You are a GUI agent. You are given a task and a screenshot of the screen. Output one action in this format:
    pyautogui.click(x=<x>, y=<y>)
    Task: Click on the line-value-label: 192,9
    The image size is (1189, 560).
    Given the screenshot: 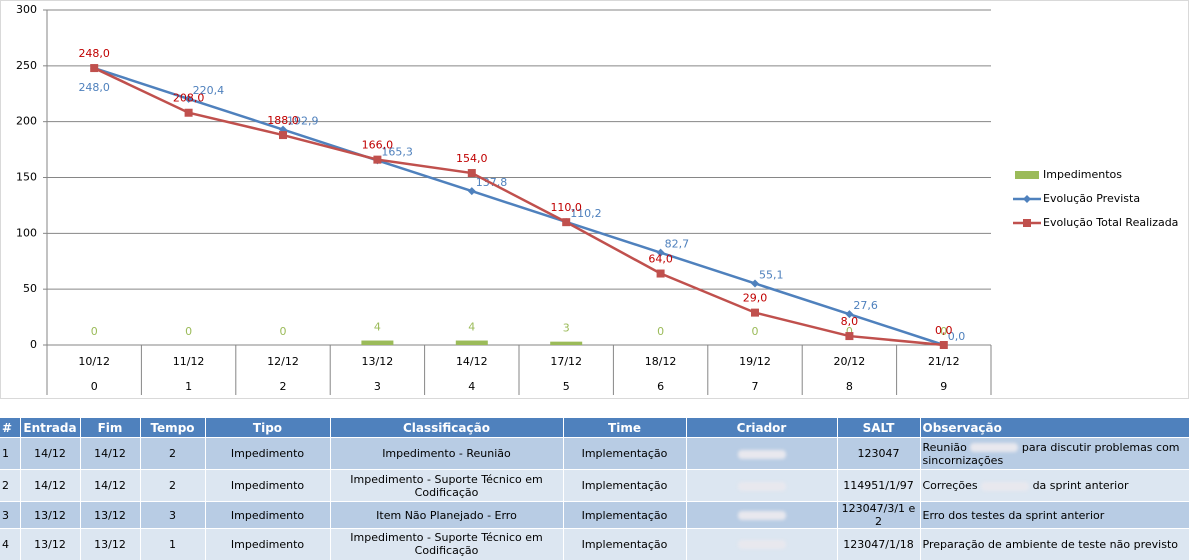 What is the action you would take?
    pyautogui.click(x=303, y=121)
    